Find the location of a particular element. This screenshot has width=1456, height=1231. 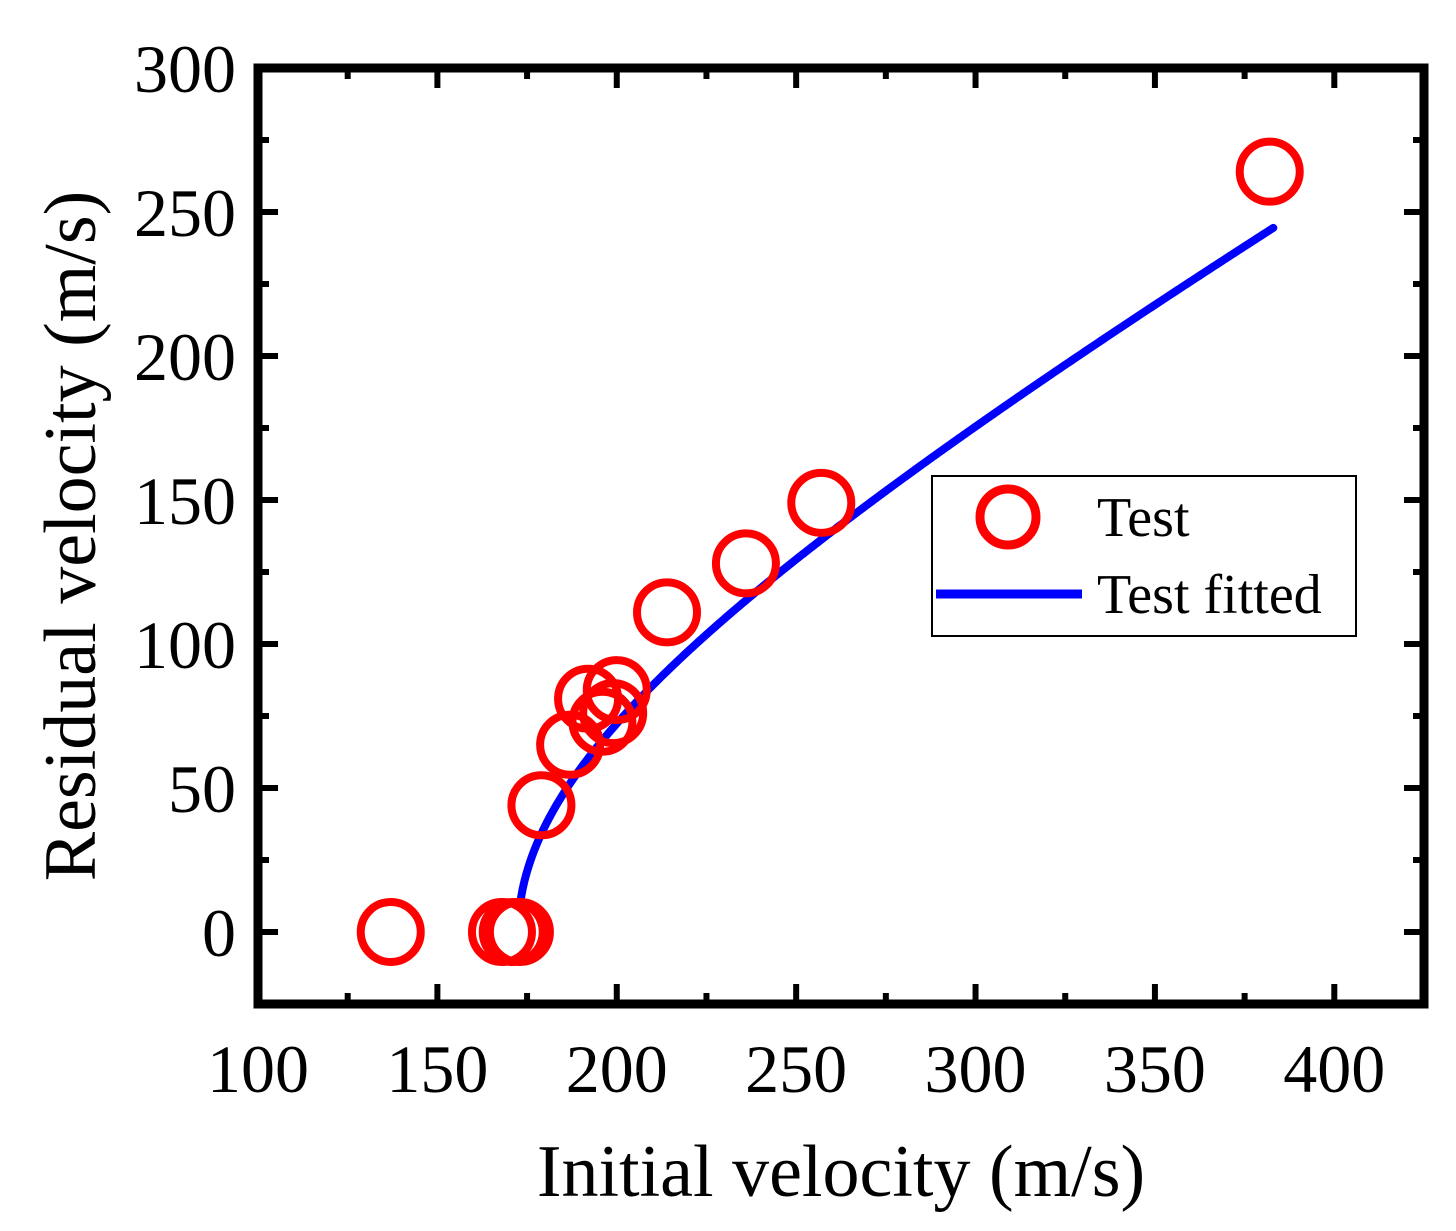

legend-label-test: Test is located at coordinates (1143, 518).